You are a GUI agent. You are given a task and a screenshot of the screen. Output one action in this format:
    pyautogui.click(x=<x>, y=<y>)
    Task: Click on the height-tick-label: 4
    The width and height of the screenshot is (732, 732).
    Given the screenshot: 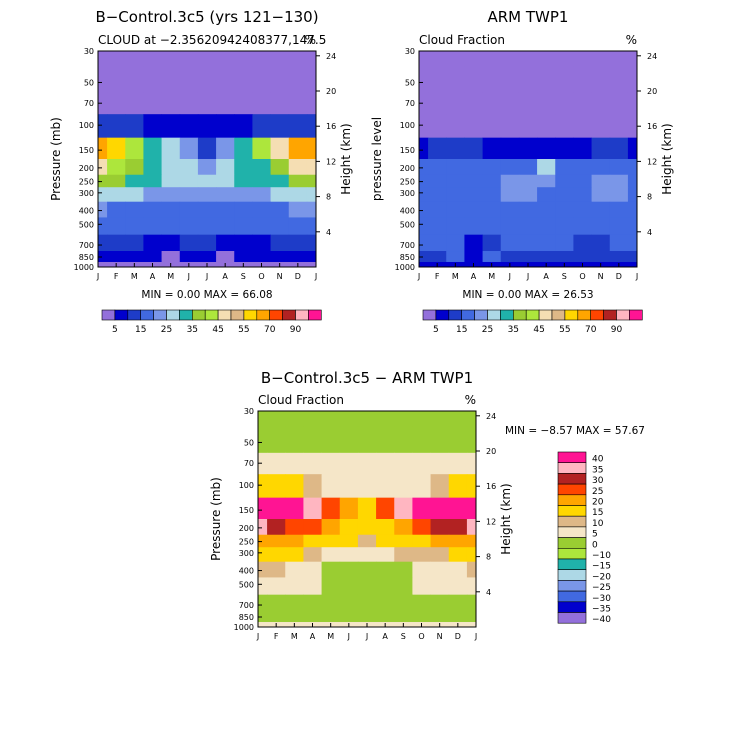 What is the action you would take?
    pyautogui.click(x=649, y=232)
    